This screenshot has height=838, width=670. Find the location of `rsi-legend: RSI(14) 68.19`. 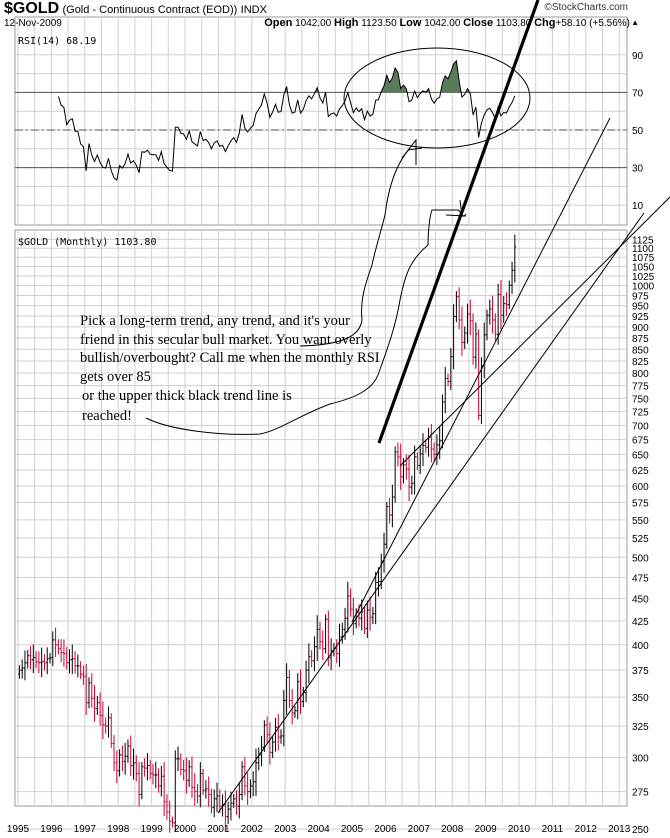

rsi-legend: RSI(14) 68.19 is located at coordinates (57, 41).